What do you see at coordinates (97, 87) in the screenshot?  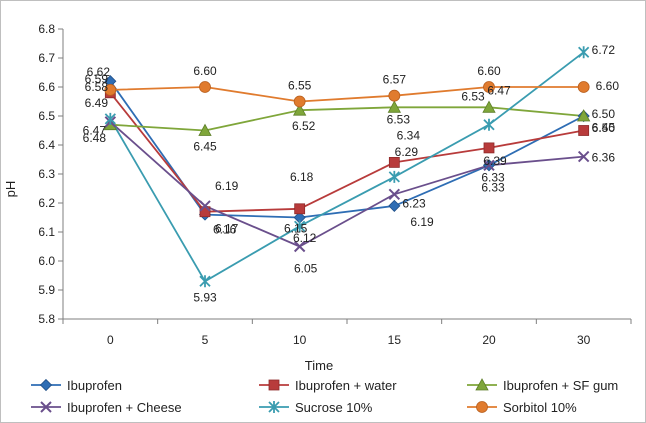 I see `data-label: 6.58` at bounding box center [97, 87].